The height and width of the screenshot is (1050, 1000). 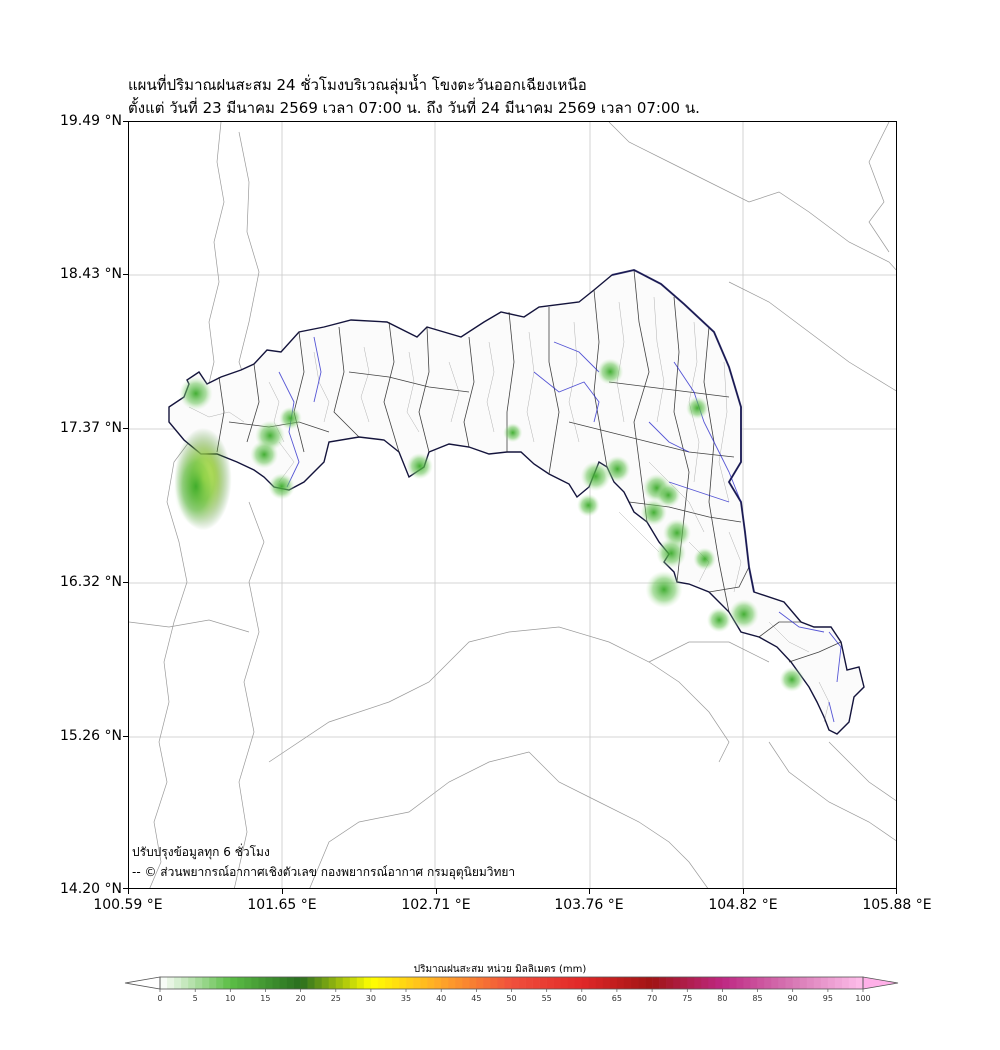 What do you see at coordinates (90, 889) in the screenshot?
I see `lat-tick-label: 14.20 °N` at bounding box center [90, 889].